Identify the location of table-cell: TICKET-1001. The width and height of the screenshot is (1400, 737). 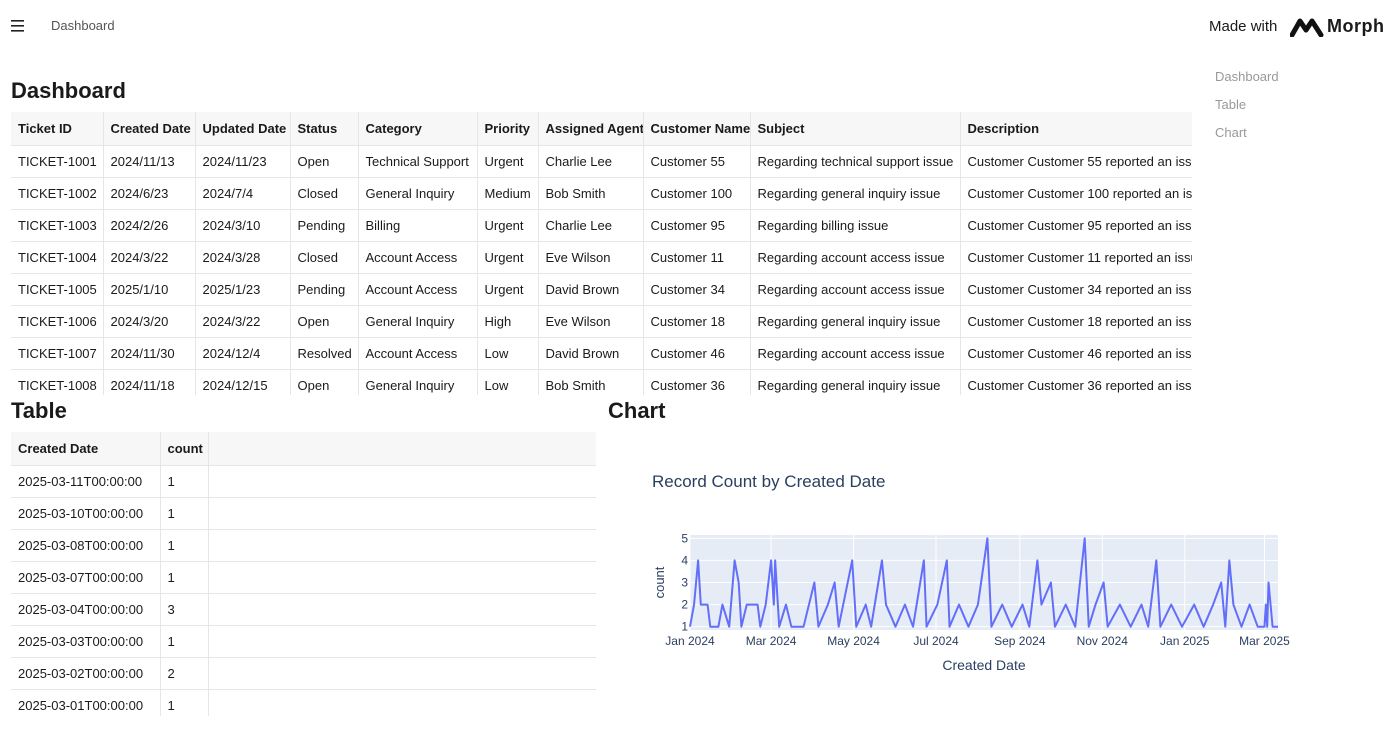
(57, 161).